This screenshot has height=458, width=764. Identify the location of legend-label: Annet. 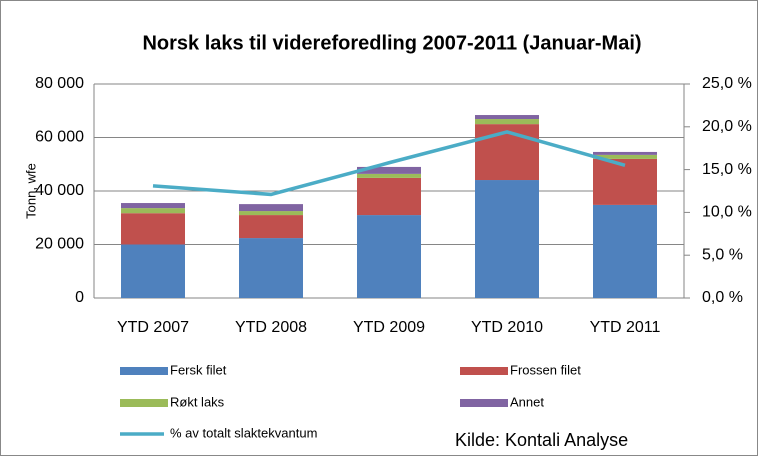
(527, 401).